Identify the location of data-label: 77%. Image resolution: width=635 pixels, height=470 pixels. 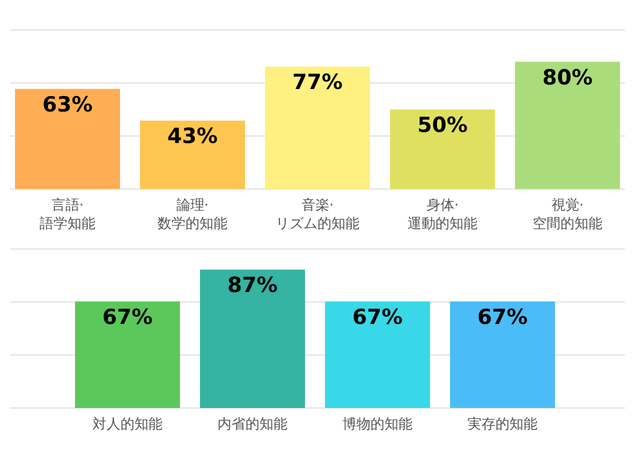
(317, 82).